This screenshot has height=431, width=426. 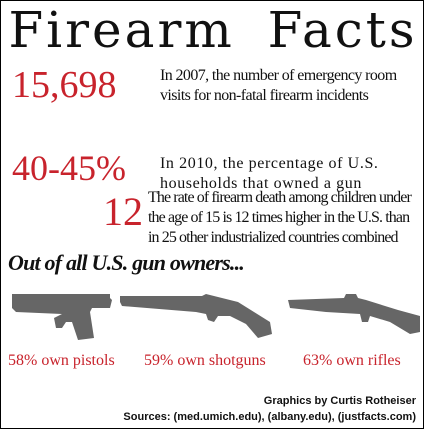 I want to click on rifle-icon, so click(x=354, y=314).